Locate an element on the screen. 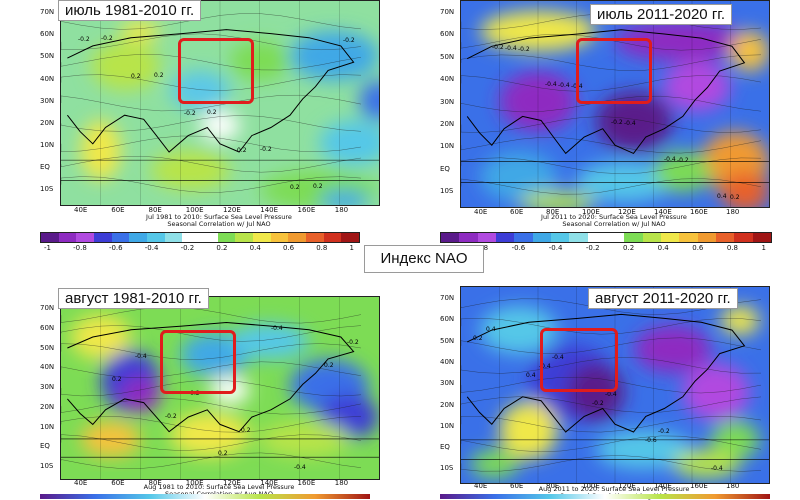  latitude-label: 30N is located at coordinates (47, 387).